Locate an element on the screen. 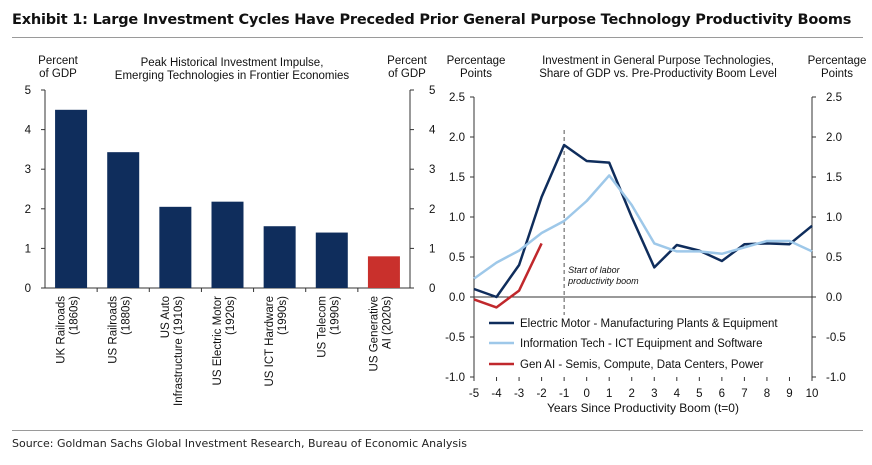 The width and height of the screenshot is (872, 465). y-tick-label-right: 1 is located at coordinates (432, 249).